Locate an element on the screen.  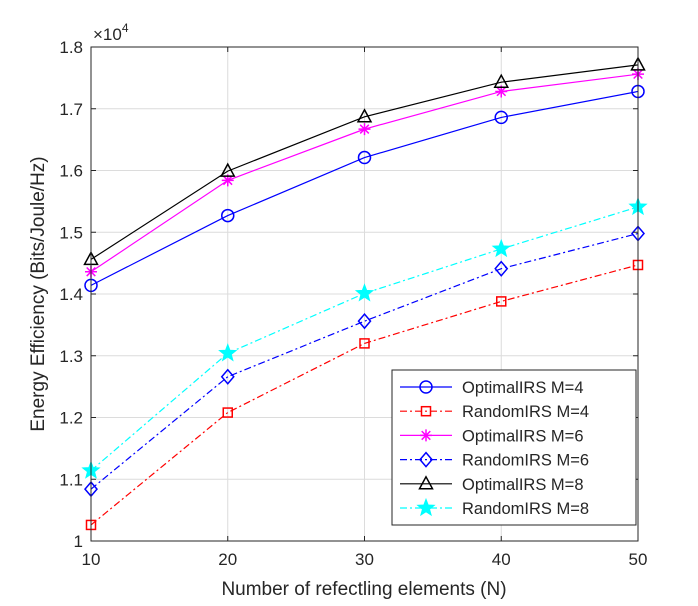
y-tick-label: 1 is located at coordinates (78, 541).